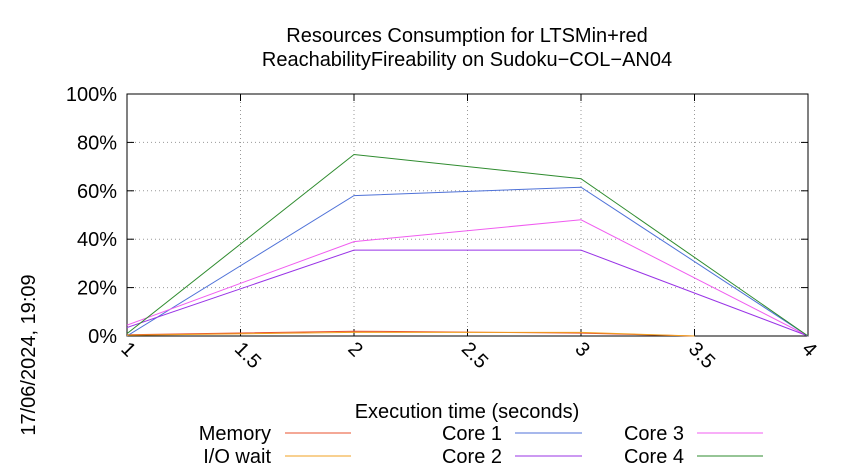 This screenshot has width=850, height=475. I want to click on x-tick-label: 3, so click(581, 349).